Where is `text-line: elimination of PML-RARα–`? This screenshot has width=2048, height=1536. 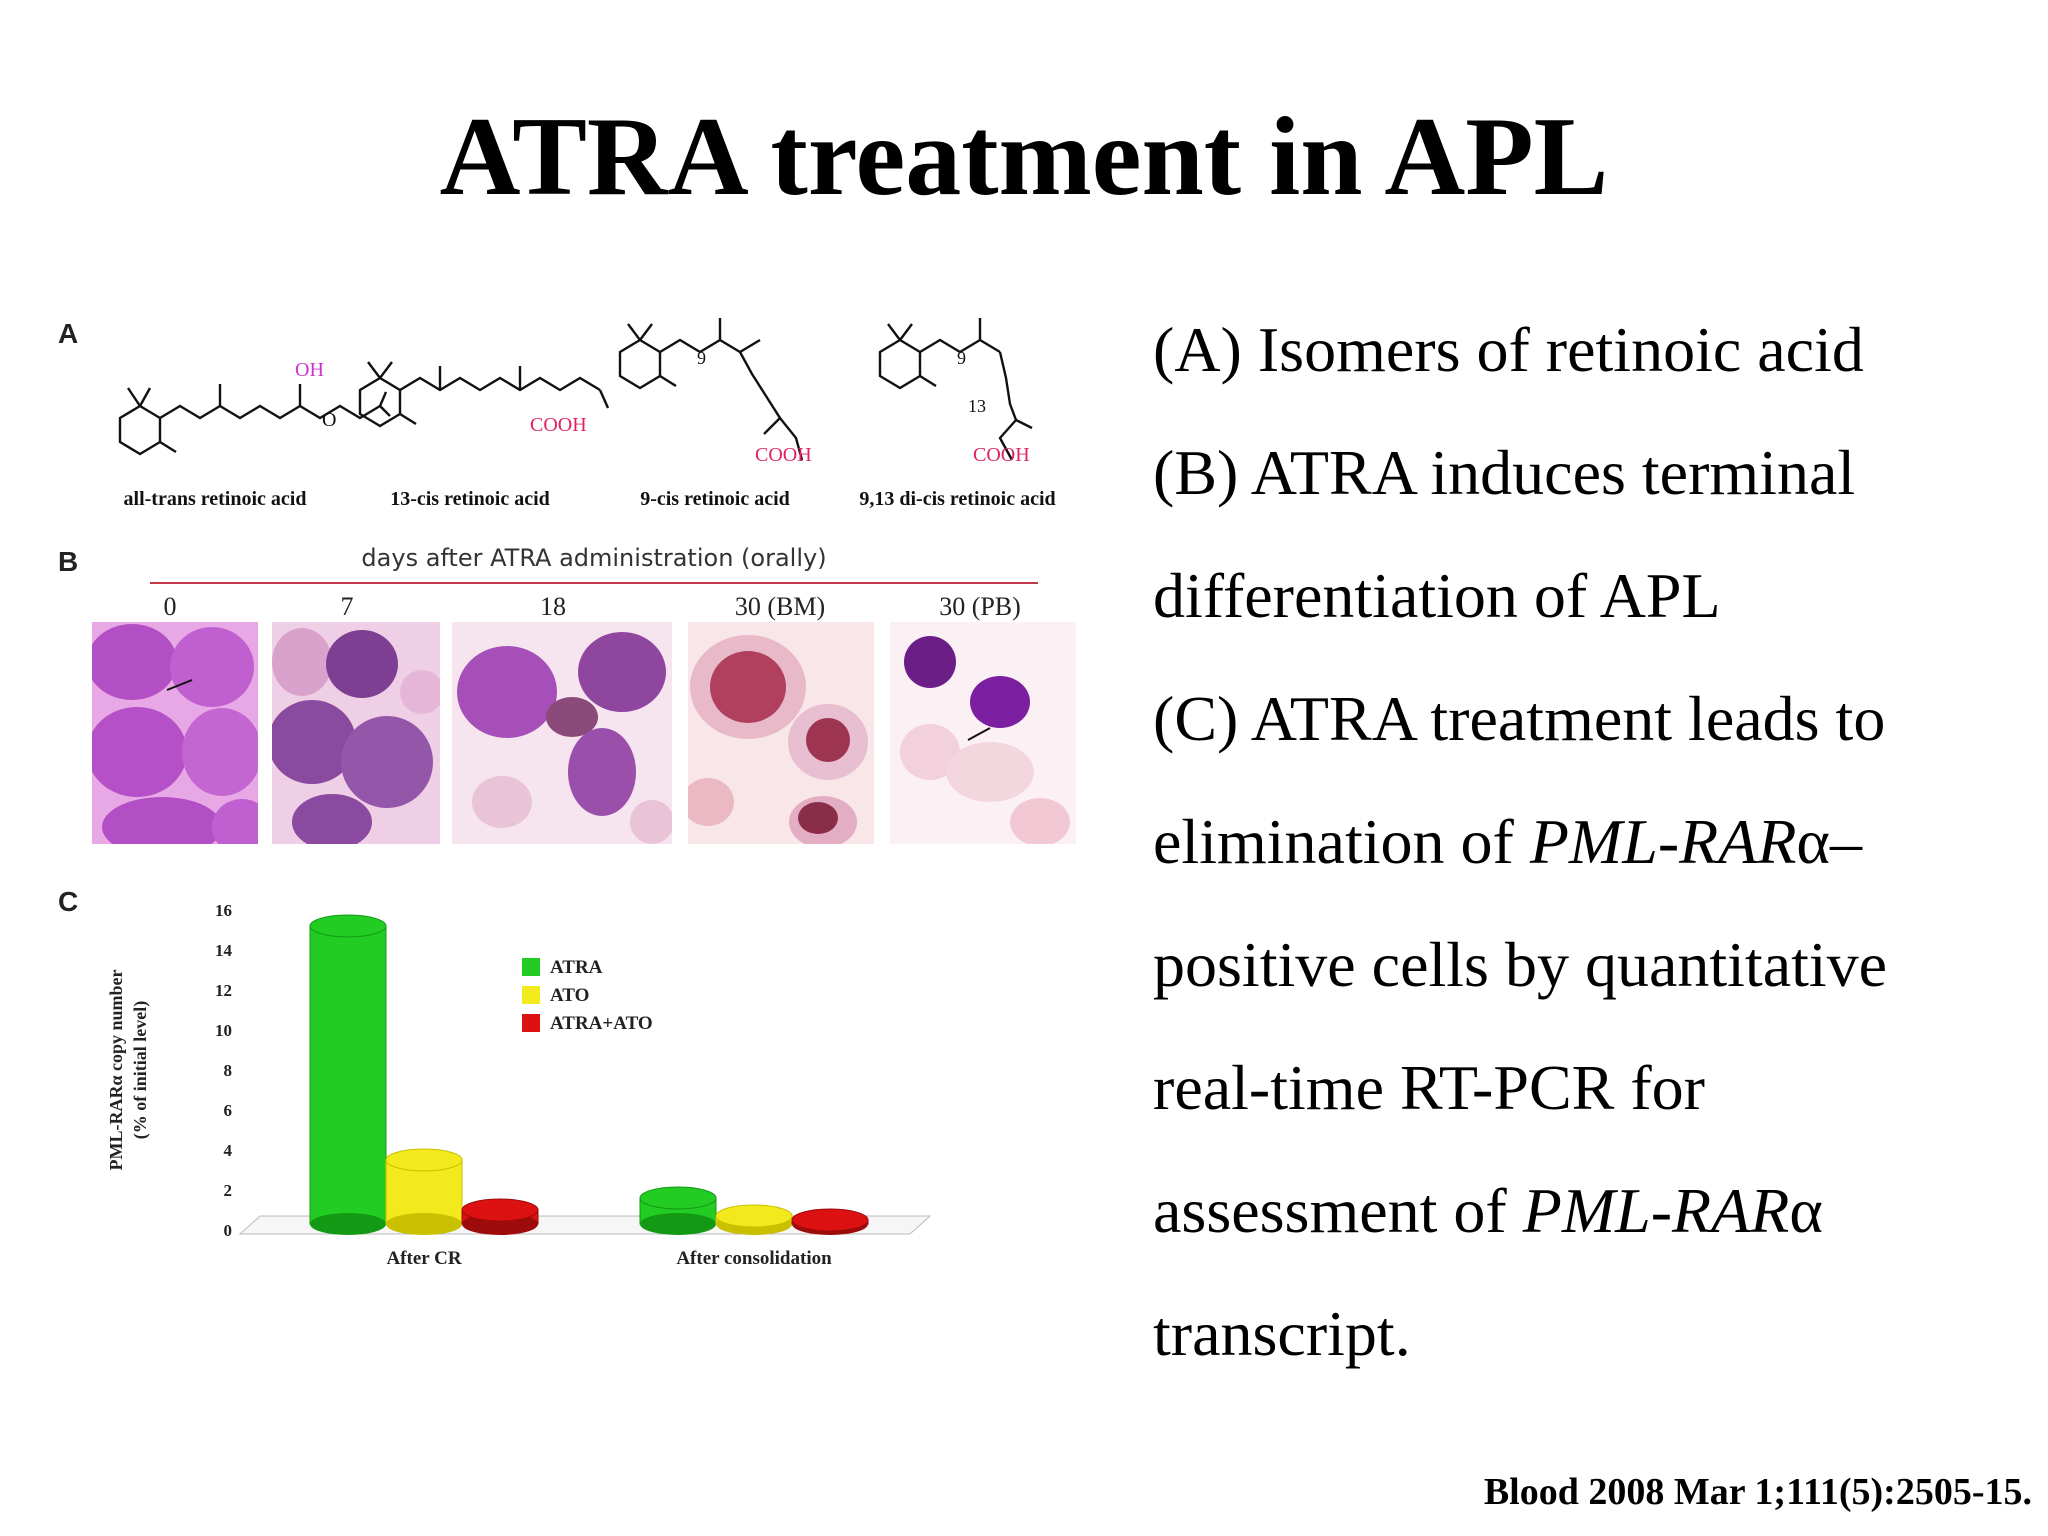
text-line: elimination of PML-RARα– is located at coordinates (1573, 841).